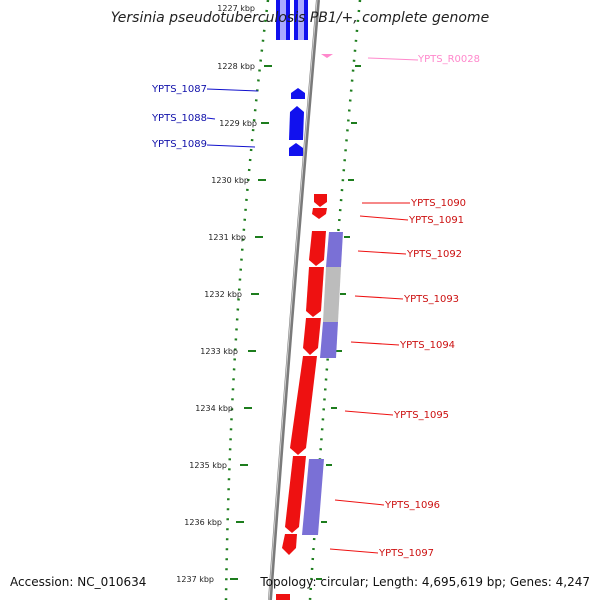 The height and width of the screenshot is (600, 600). Describe the element at coordinates (434, 254) in the screenshot. I see `gene-label-YPTS_1092: YPTS_1092` at that location.